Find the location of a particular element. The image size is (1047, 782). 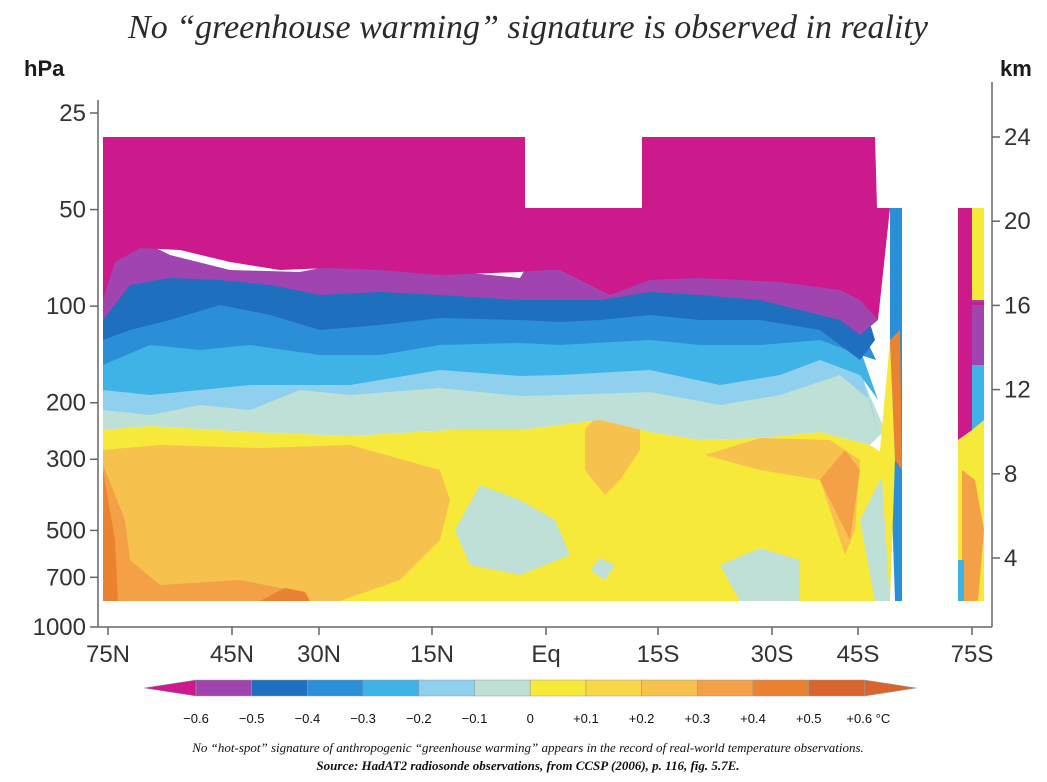

x-axis-ticks: 75N 45N 30N 15N Eq 15S 30S 45S 75S is located at coordinates (539, 647).